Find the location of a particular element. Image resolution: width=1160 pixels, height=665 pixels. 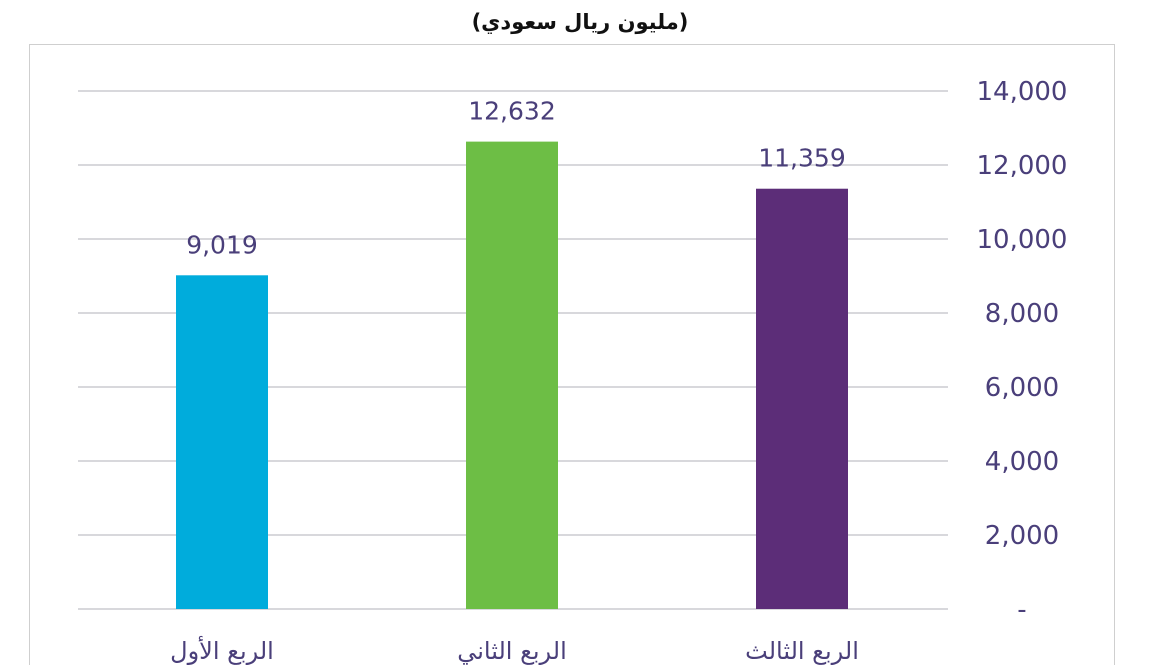

category-label: الربع الأول is located at coordinates (222, 650).